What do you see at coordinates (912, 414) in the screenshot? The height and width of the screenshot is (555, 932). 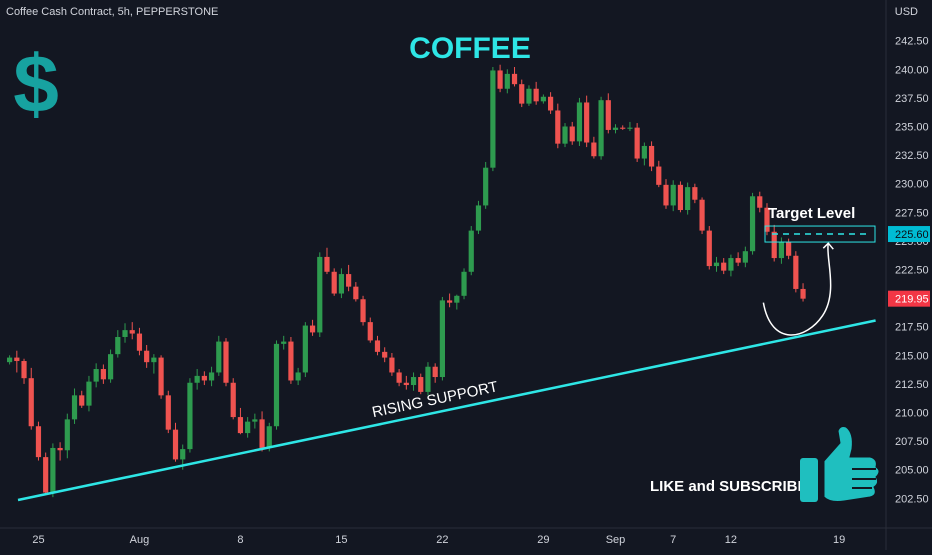 I see `y-tick-label: 210.00` at bounding box center [912, 414].